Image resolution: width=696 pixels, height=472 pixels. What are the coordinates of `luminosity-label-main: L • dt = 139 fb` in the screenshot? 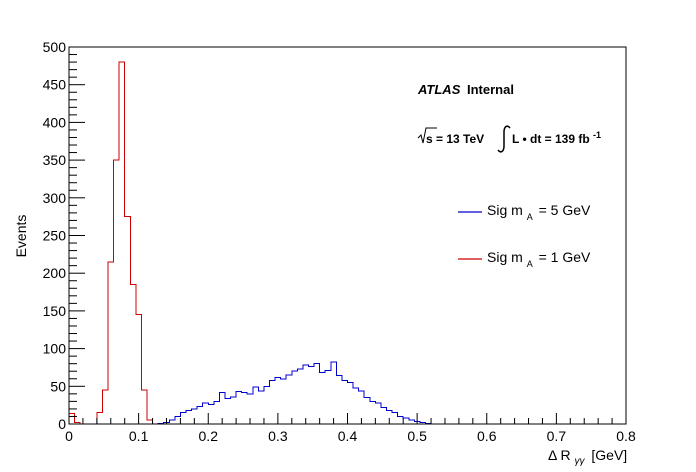 It's located at (551, 139).